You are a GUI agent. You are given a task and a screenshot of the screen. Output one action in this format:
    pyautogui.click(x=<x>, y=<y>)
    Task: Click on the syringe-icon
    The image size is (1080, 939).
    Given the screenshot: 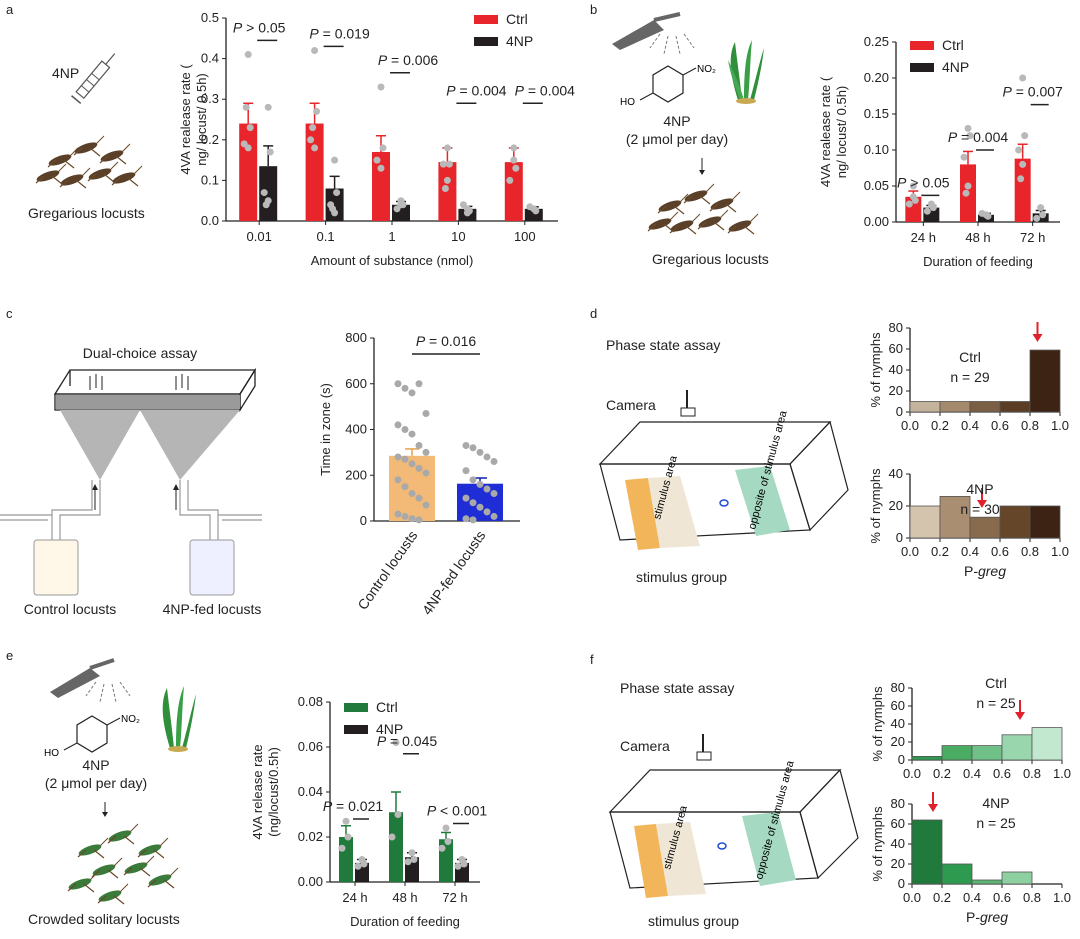 What is the action you would take?
    pyautogui.click(x=93, y=79)
    